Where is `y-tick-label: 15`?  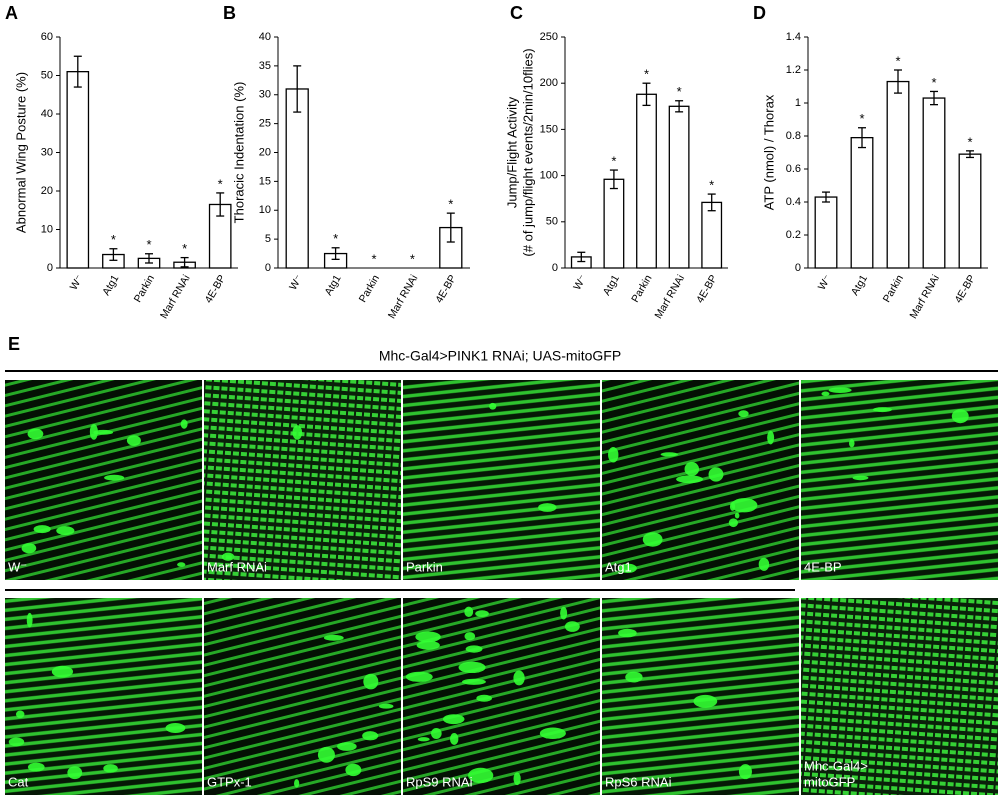 y-tick-label: 15 is located at coordinates (265, 181).